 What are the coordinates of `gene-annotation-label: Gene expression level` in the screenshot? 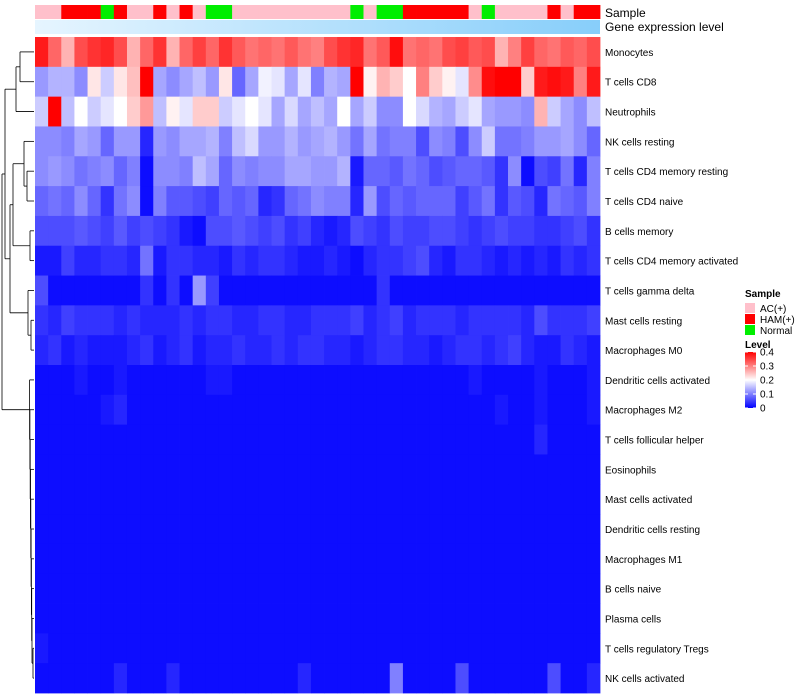 It's located at (664, 27).